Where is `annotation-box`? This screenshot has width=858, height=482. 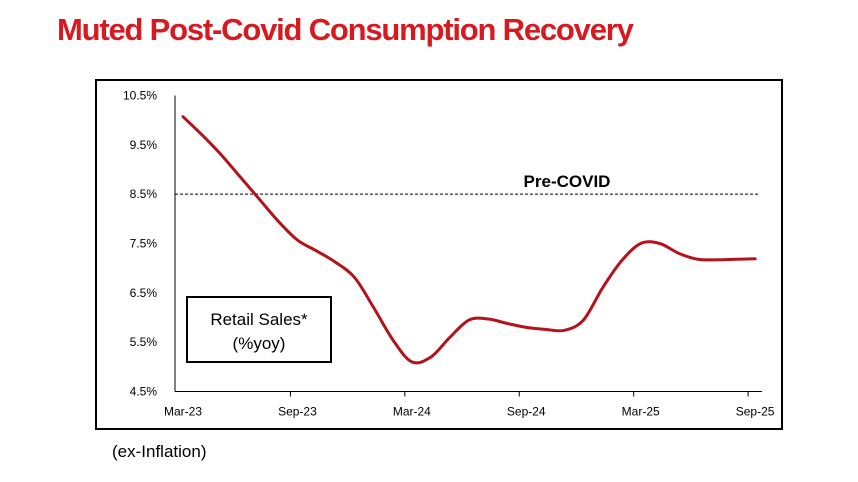
annotation-box is located at coordinates (259, 329).